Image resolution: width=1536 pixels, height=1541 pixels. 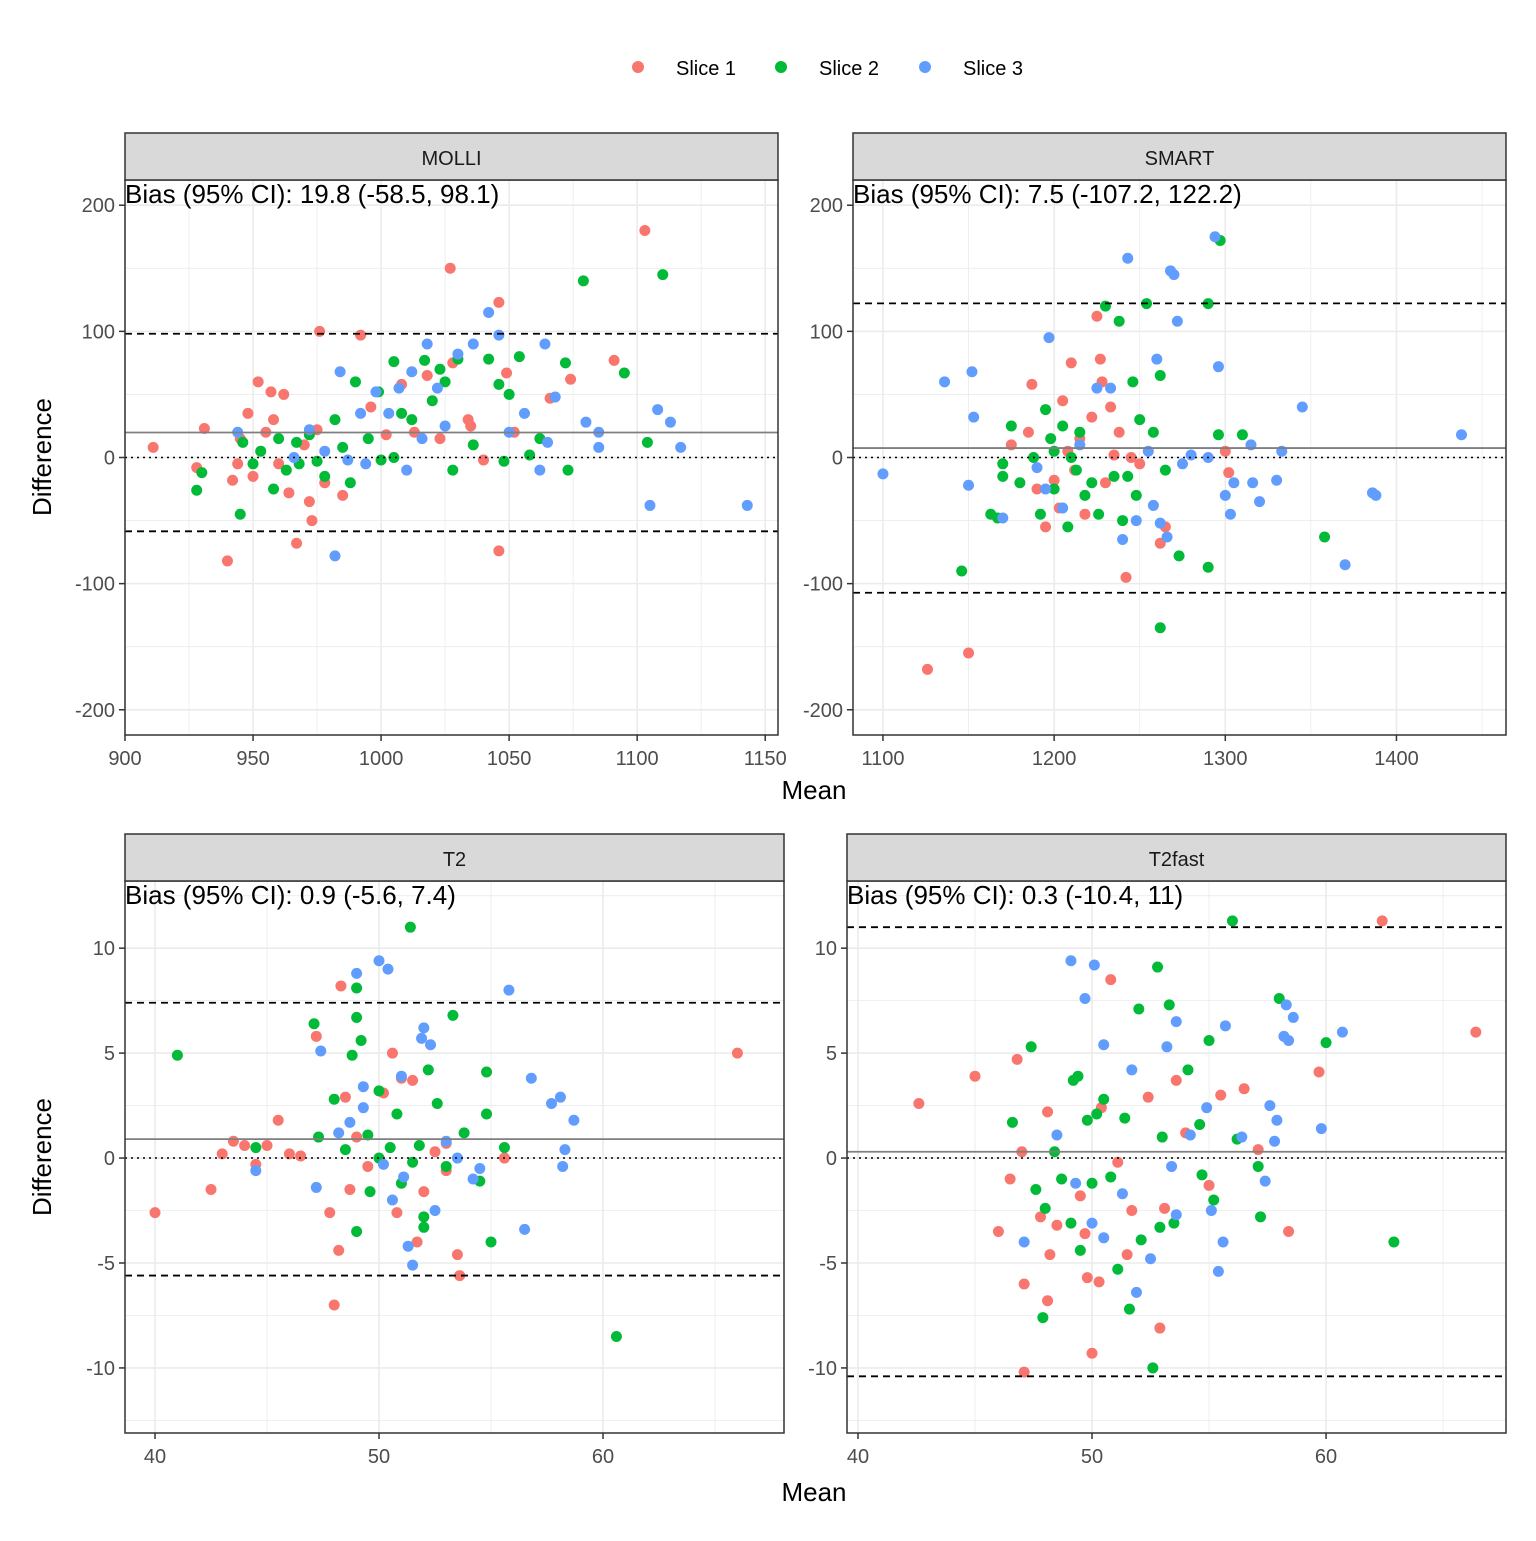 What do you see at coordinates (1092, 1457) in the screenshot?
I see `x-tick-label: 50` at bounding box center [1092, 1457].